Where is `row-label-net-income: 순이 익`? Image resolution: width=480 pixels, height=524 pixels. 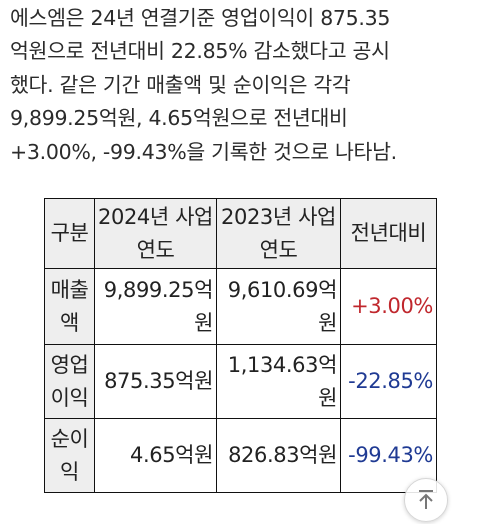
row-label-net-income: 순이 익 is located at coordinates (69, 455).